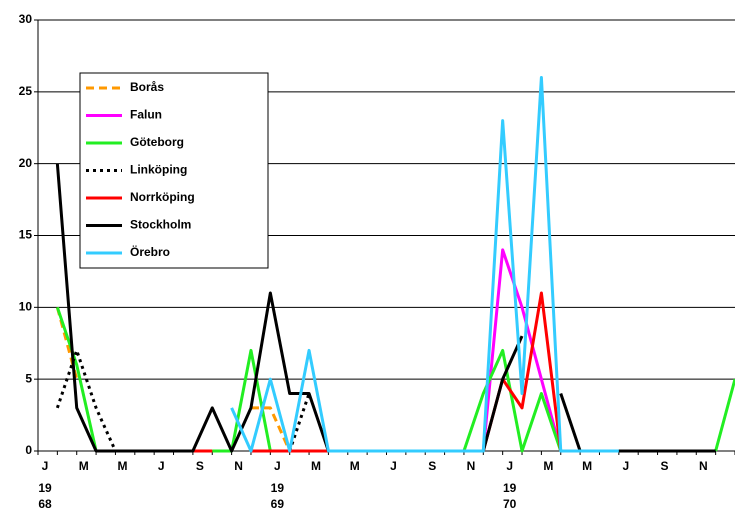 Image resolution: width=735 pixels, height=520 pixels. Describe the element at coordinates (160, 225) in the screenshot. I see `legend-label: Stockholm` at that location.